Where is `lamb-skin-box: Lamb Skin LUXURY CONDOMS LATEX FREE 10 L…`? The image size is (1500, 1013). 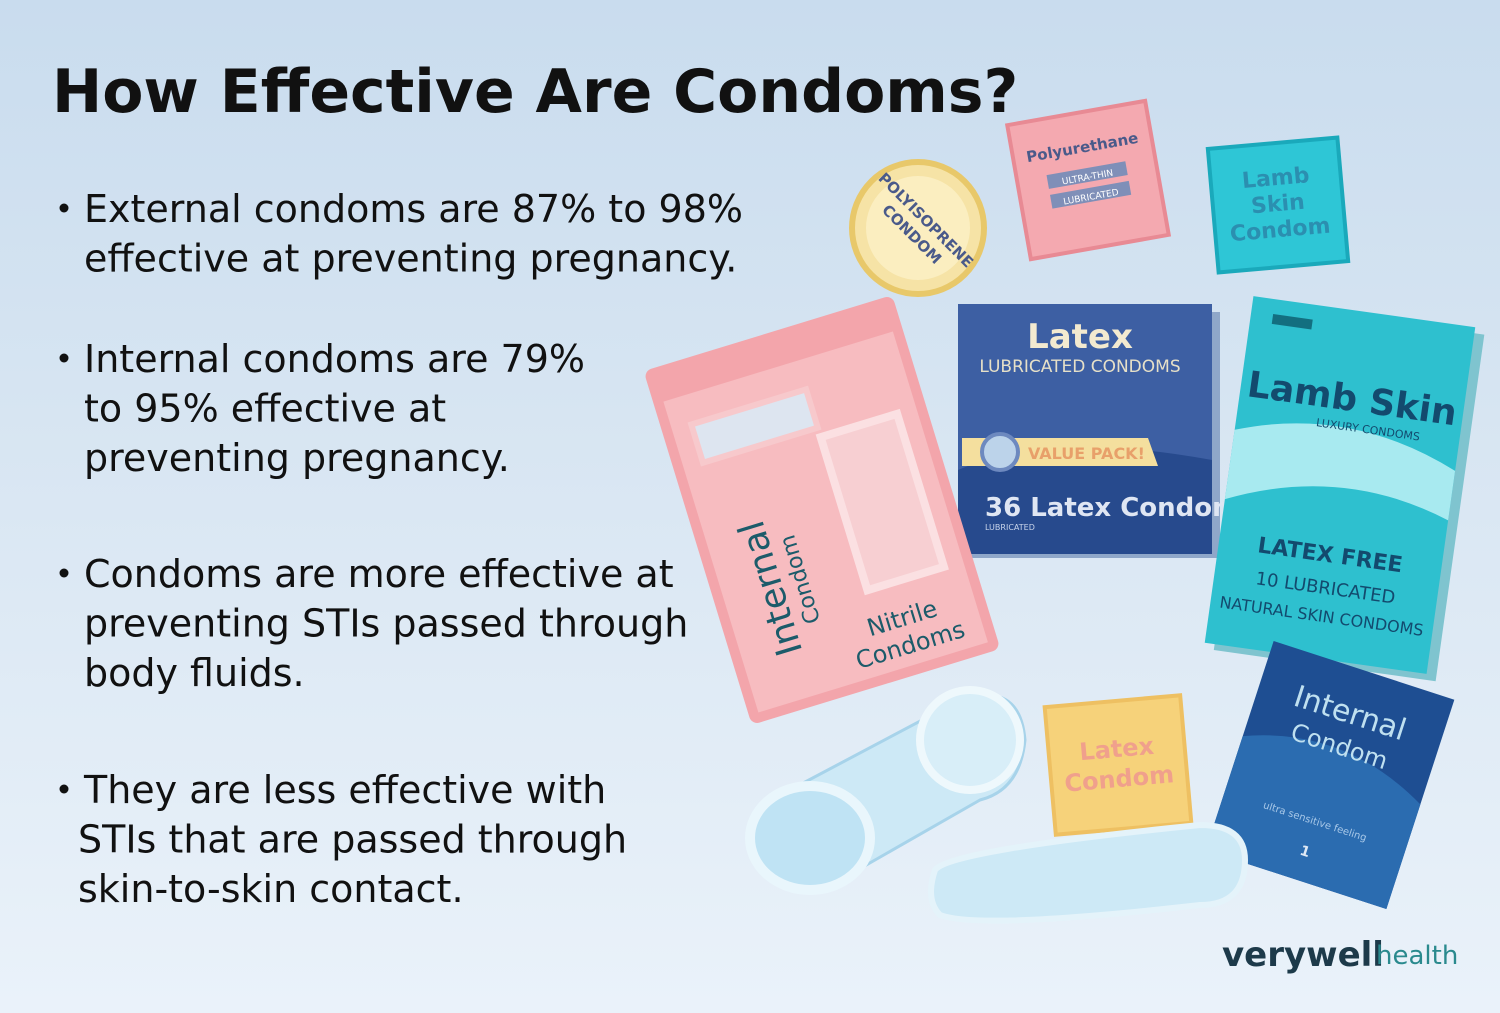
lamb-skin-box: Lamb Skin LUXURY CONDOMS LATEX FREE 10 L… is located at coordinates (1344, 489).